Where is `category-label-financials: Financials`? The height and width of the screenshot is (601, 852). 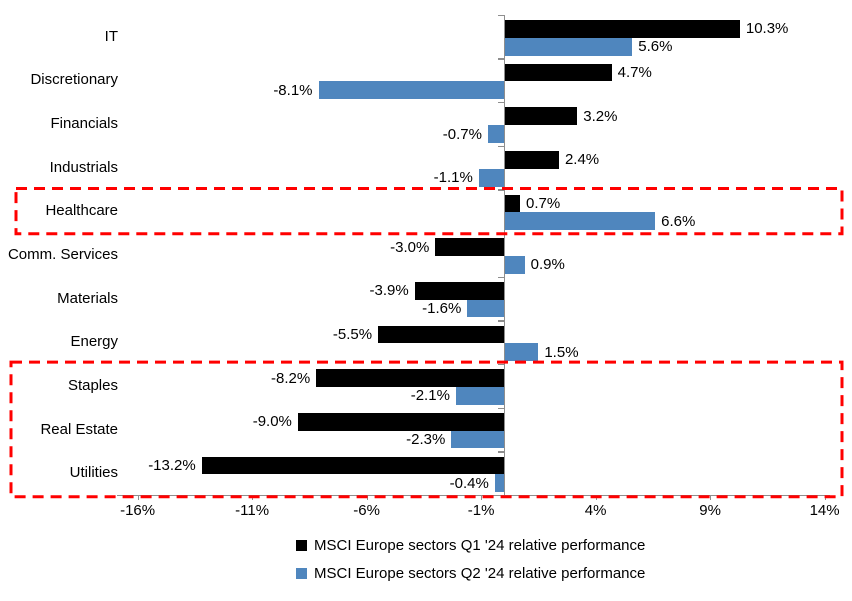 category-label-financials: Financials is located at coordinates (84, 123).